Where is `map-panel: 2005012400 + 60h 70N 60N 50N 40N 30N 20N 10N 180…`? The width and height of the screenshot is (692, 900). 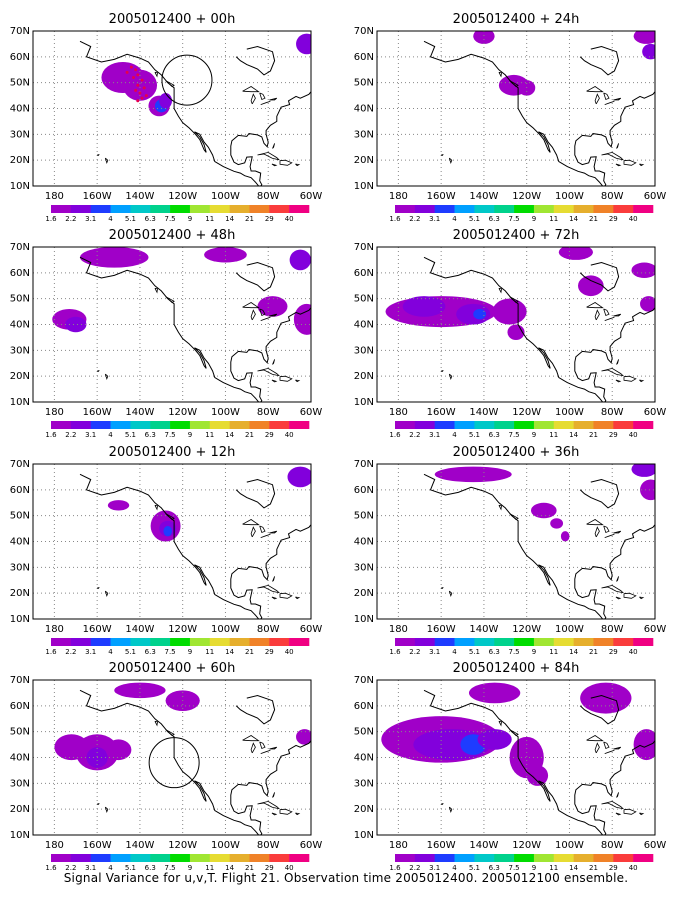
map-panel: 2005012400 + 60h 70N 60N 50N 40N 30N 20N 10N 180… is located at coordinates (166, 766).